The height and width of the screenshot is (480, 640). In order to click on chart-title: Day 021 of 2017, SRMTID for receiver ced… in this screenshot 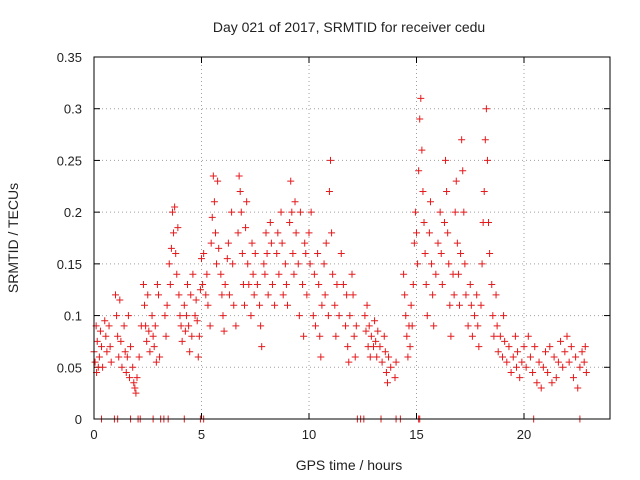, I will do `click(349, 27)`.